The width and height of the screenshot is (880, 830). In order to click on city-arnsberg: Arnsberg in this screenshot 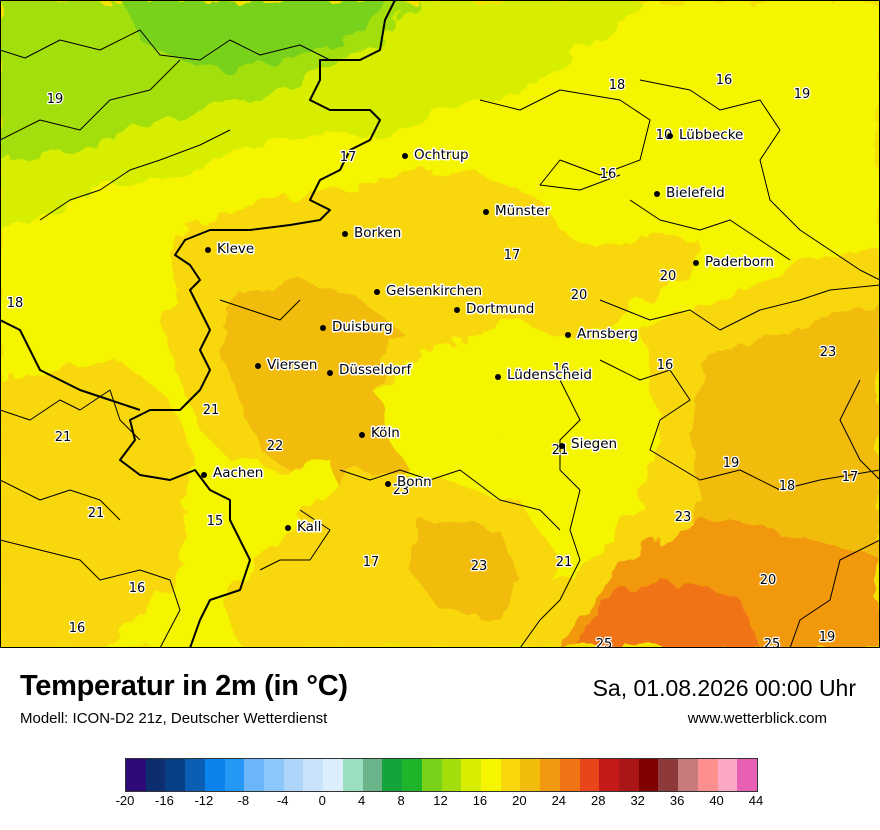, I will do `click(602, 334)`.